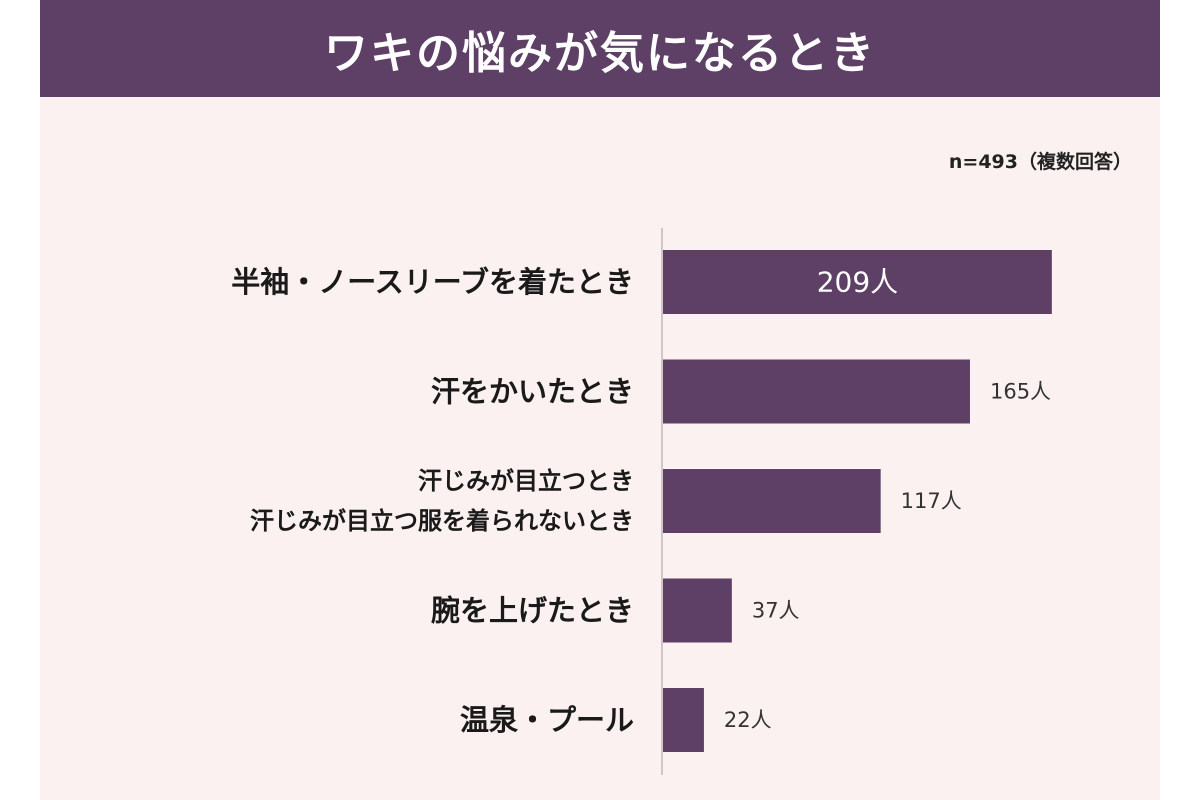 This screenshot has height=800, width=1200. Describe the element at coordinates (1040, 162) in the screenshot. I see `sample-size-note: n=493（複数回答）` at that location.